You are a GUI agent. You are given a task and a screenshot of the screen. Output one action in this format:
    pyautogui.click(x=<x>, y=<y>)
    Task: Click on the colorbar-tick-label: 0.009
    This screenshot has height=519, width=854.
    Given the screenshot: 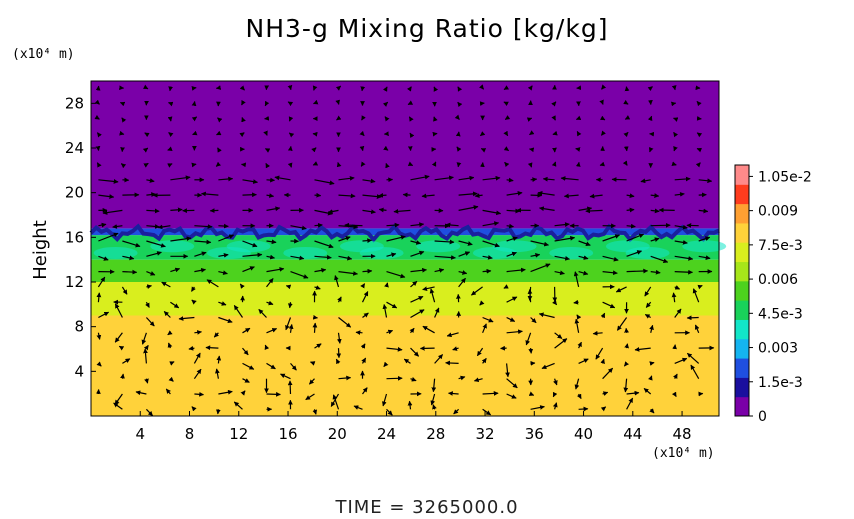 What is the action you would take?
    pyautogui.click(x=778, y=212)
    